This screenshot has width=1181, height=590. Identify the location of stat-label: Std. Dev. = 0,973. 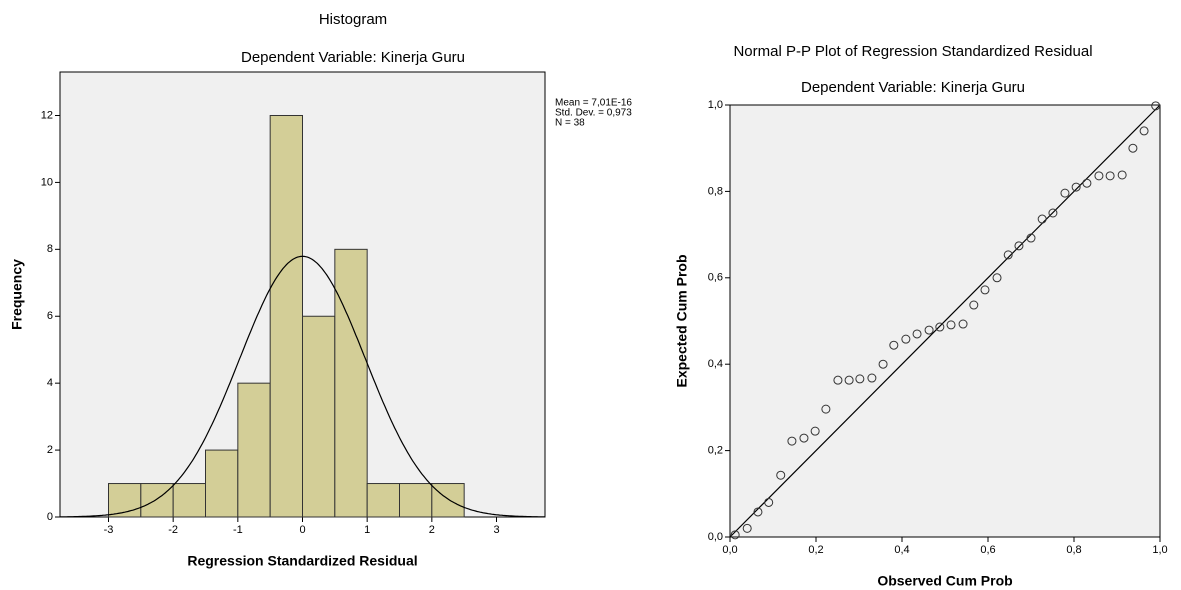
(593, 113).